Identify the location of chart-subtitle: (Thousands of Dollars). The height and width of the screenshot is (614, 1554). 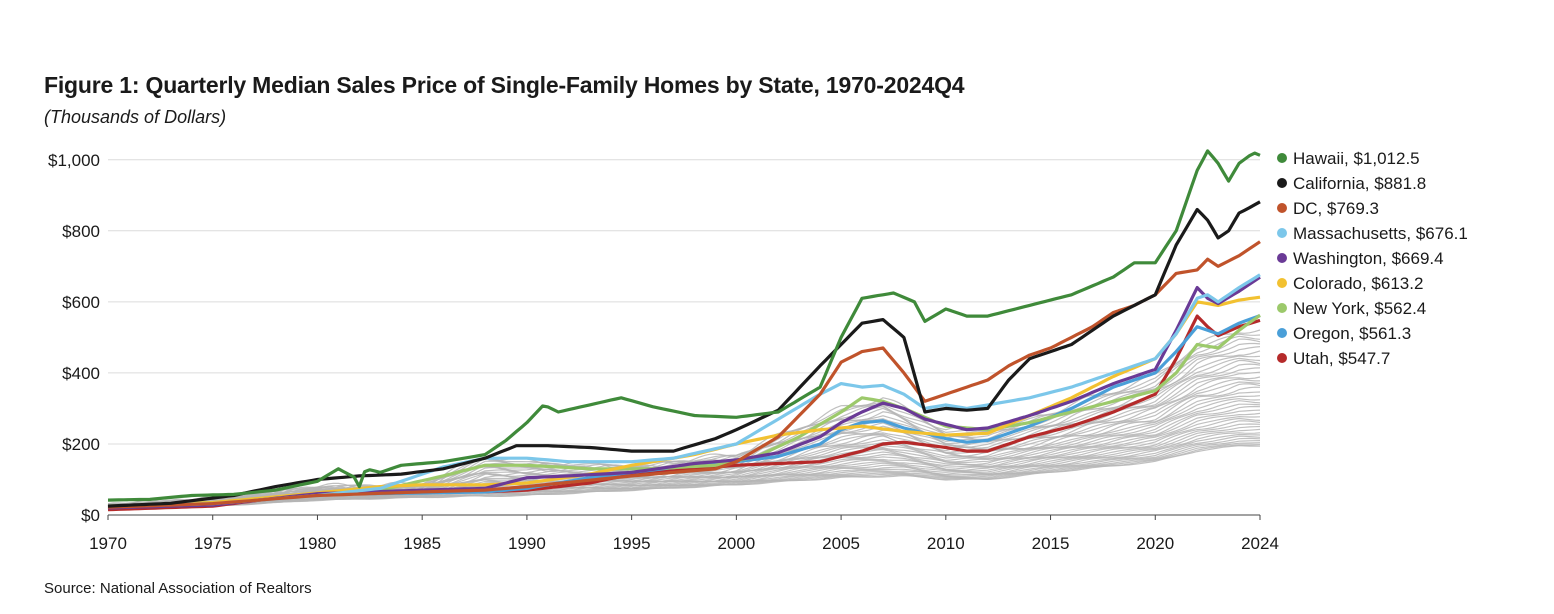
(135, 117).